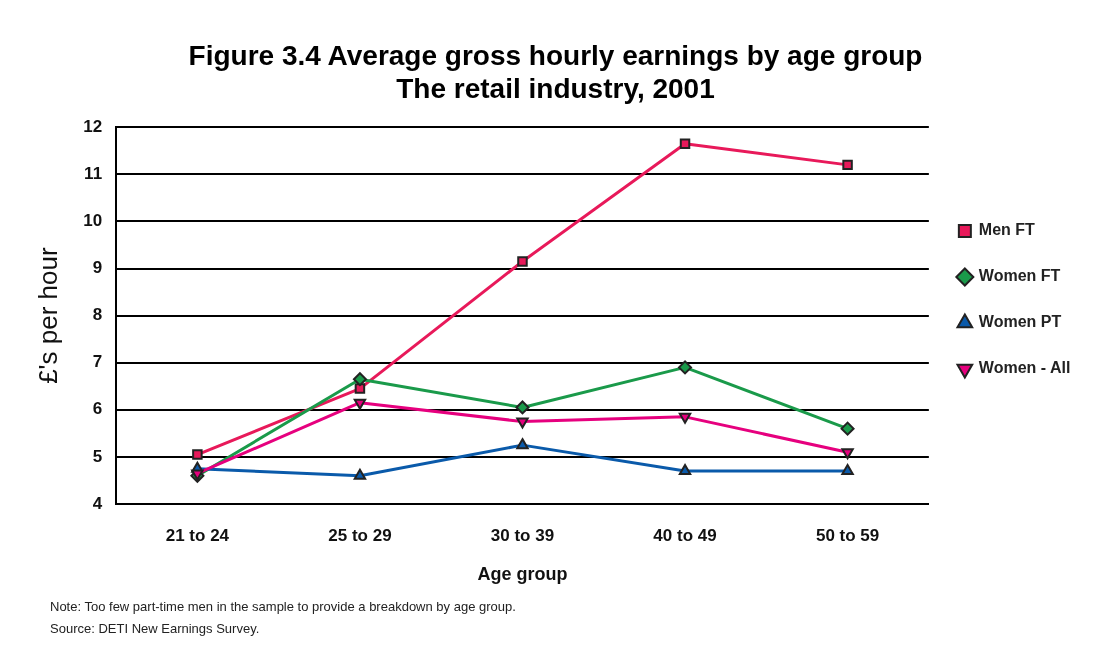 This screenshot has height=646, width=1101. What do you see at coordinates (97, 456) in the screenshot?
I see `y-tick-label: 5` at bounding box center [97, 456].